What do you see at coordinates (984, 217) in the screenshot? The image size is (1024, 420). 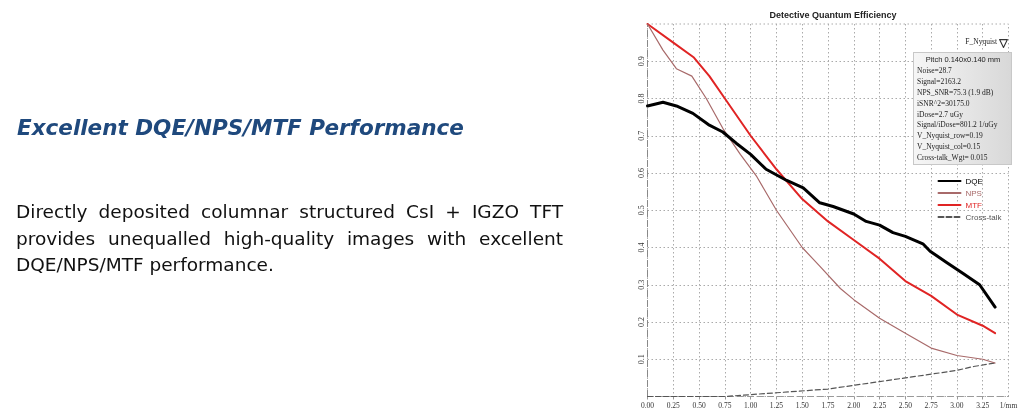 I see `legend-label: Cross-talk` at bounding box center [984, 217].